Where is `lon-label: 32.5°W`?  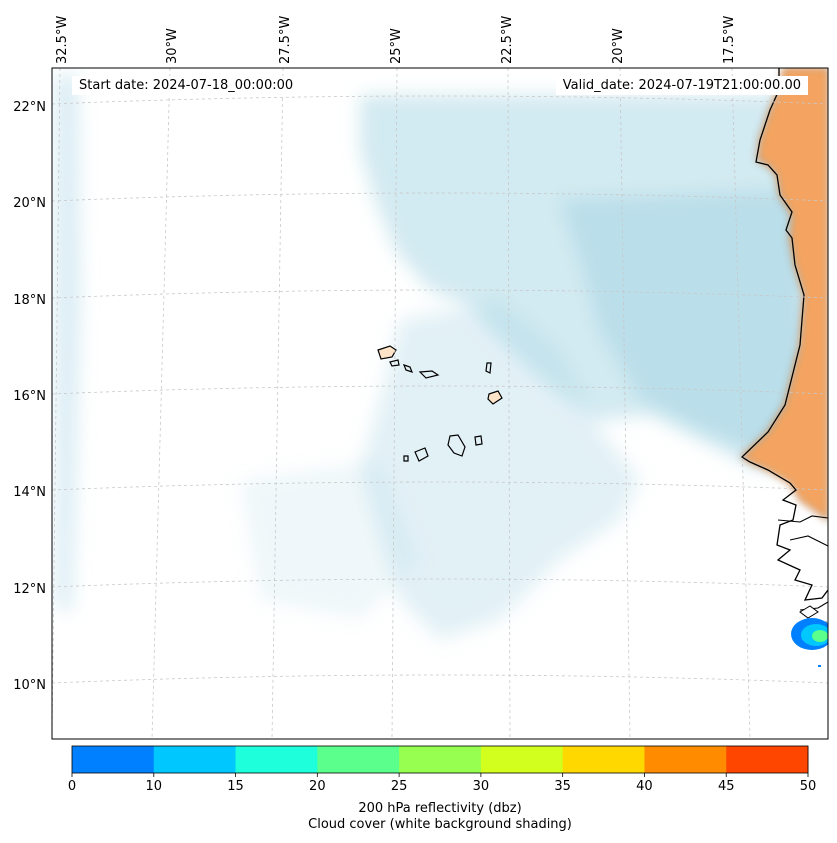 lon-label: 32.5°W is located at coordinates (62, 40).